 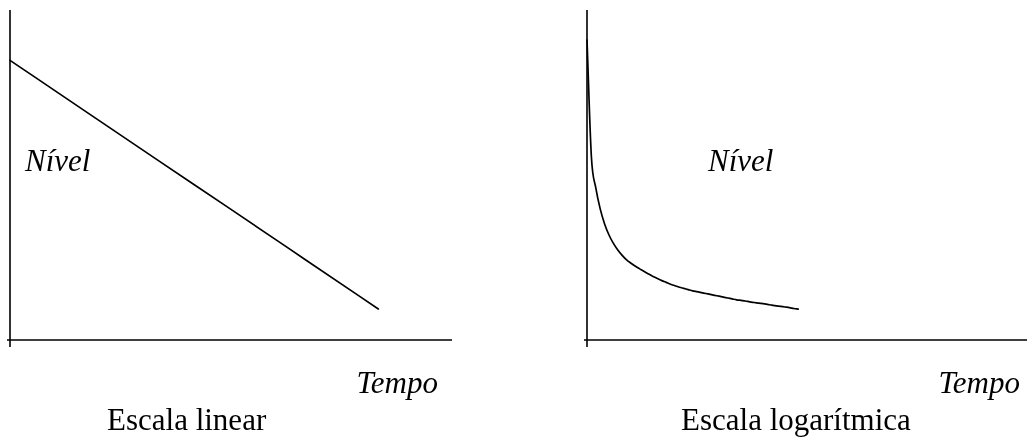 What do you see at coordinates (796, 419) in the screenshot?
I see `text: Escala logarítmica` at bounding box center [796, 419].